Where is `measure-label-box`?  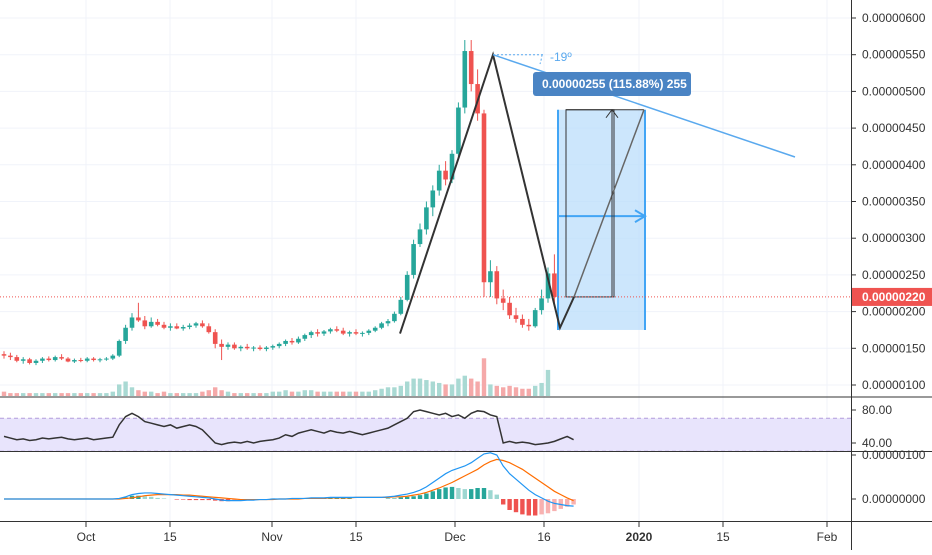
measure-label-box is located at coordinates (612, 84).